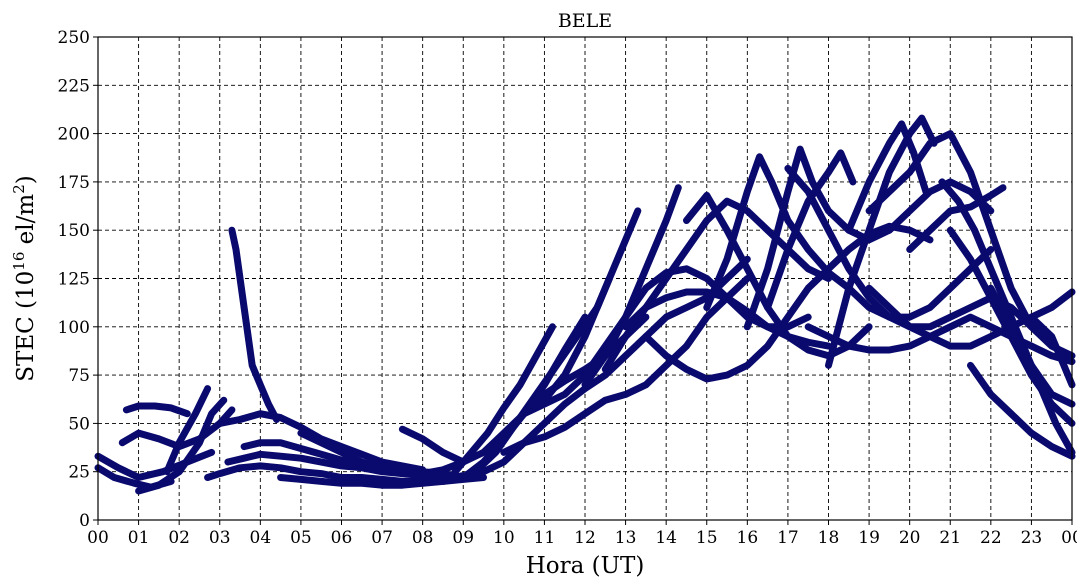 Image resolution: width=1077 pixels, height=585 pixels. I want to click on y-tick-label: 100, so click(74, 328).